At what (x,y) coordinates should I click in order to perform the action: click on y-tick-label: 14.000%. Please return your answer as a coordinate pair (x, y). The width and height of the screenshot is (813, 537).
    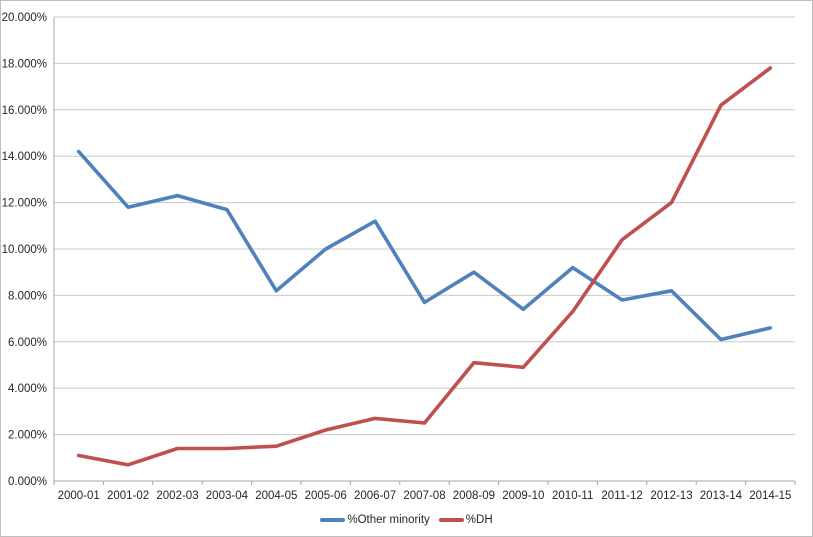
    Looking at the image, I should click on (24, 157).